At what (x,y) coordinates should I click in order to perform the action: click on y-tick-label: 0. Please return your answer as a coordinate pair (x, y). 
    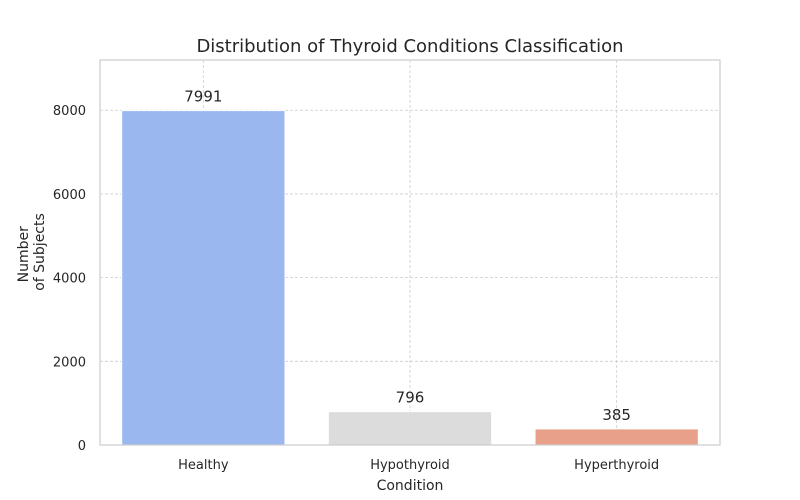
    Looking at the image, I should click on (82, 446).